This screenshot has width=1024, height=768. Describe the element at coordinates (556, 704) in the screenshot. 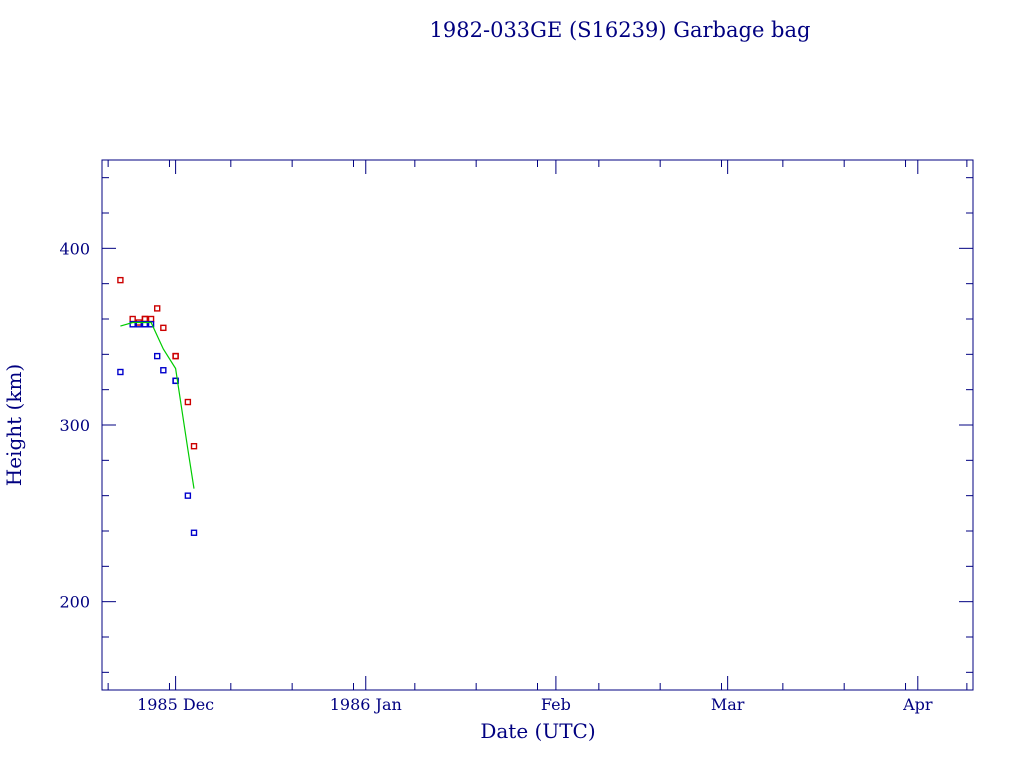

I see `x-tick-label: Feb` at that location.